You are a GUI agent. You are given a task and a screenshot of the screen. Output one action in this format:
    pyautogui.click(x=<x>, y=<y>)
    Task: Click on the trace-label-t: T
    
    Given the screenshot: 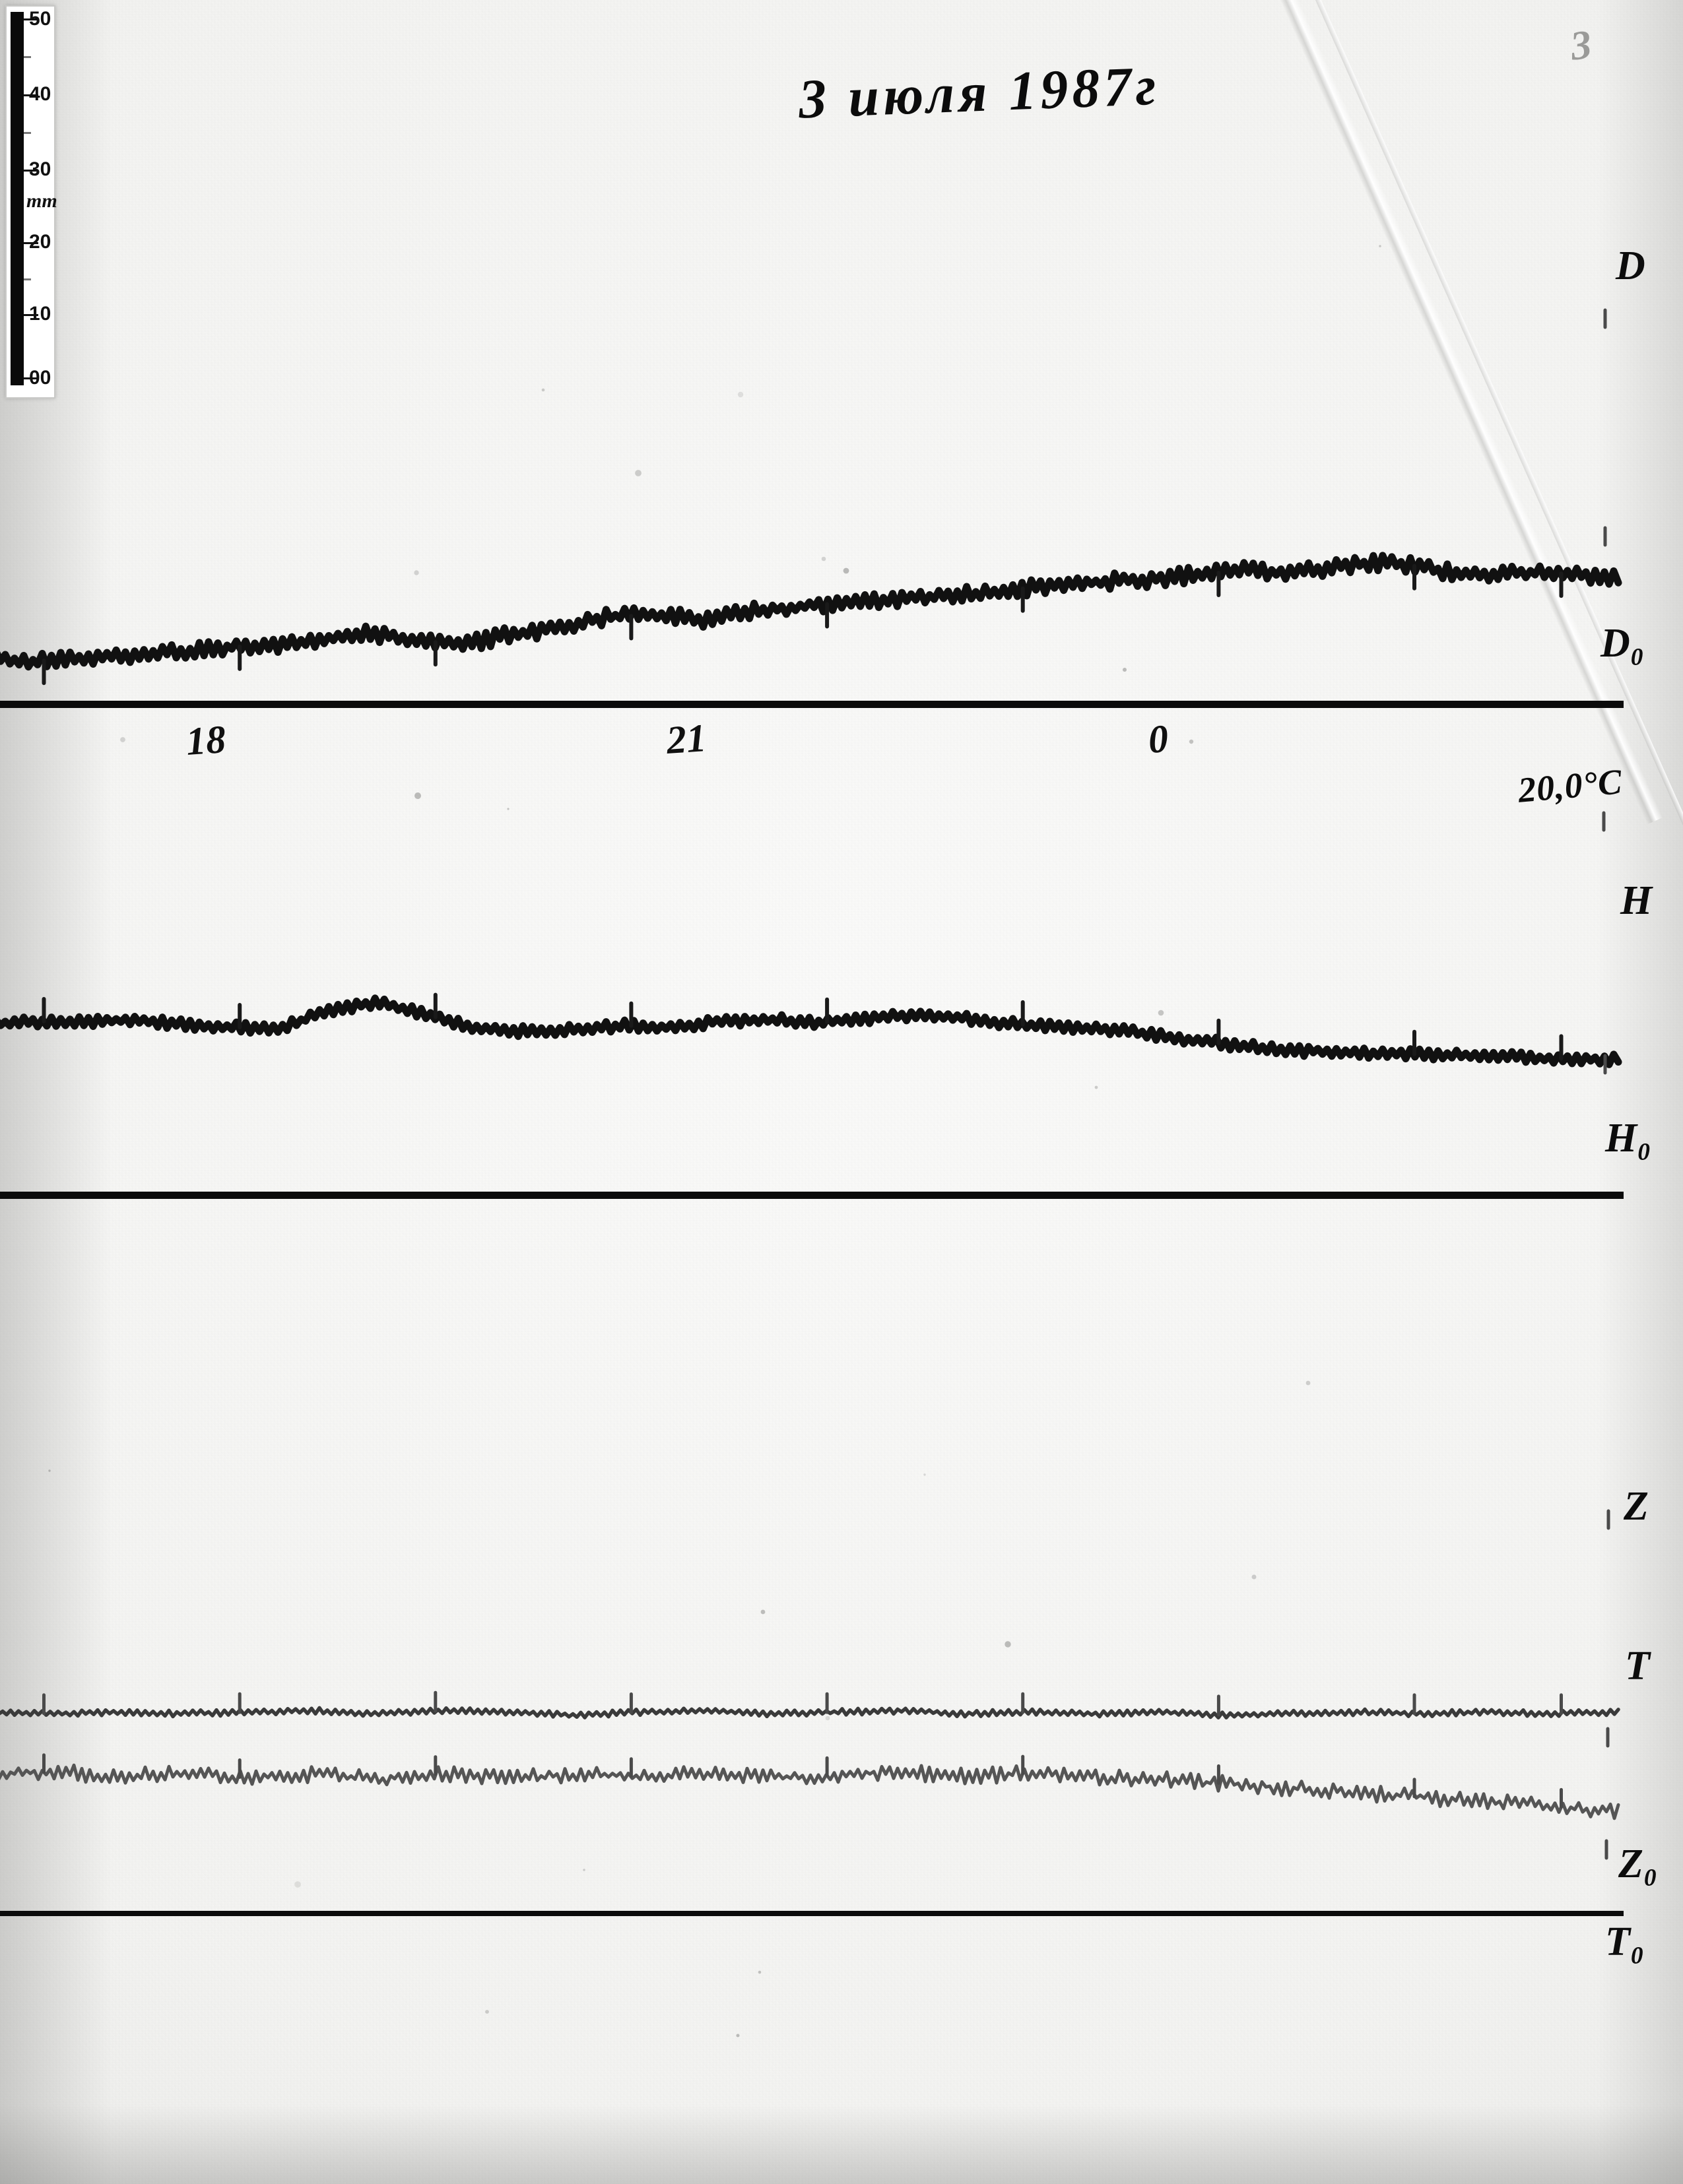 What is the action you would take?
    pyautogui.click(x=1637, y=1666)
    